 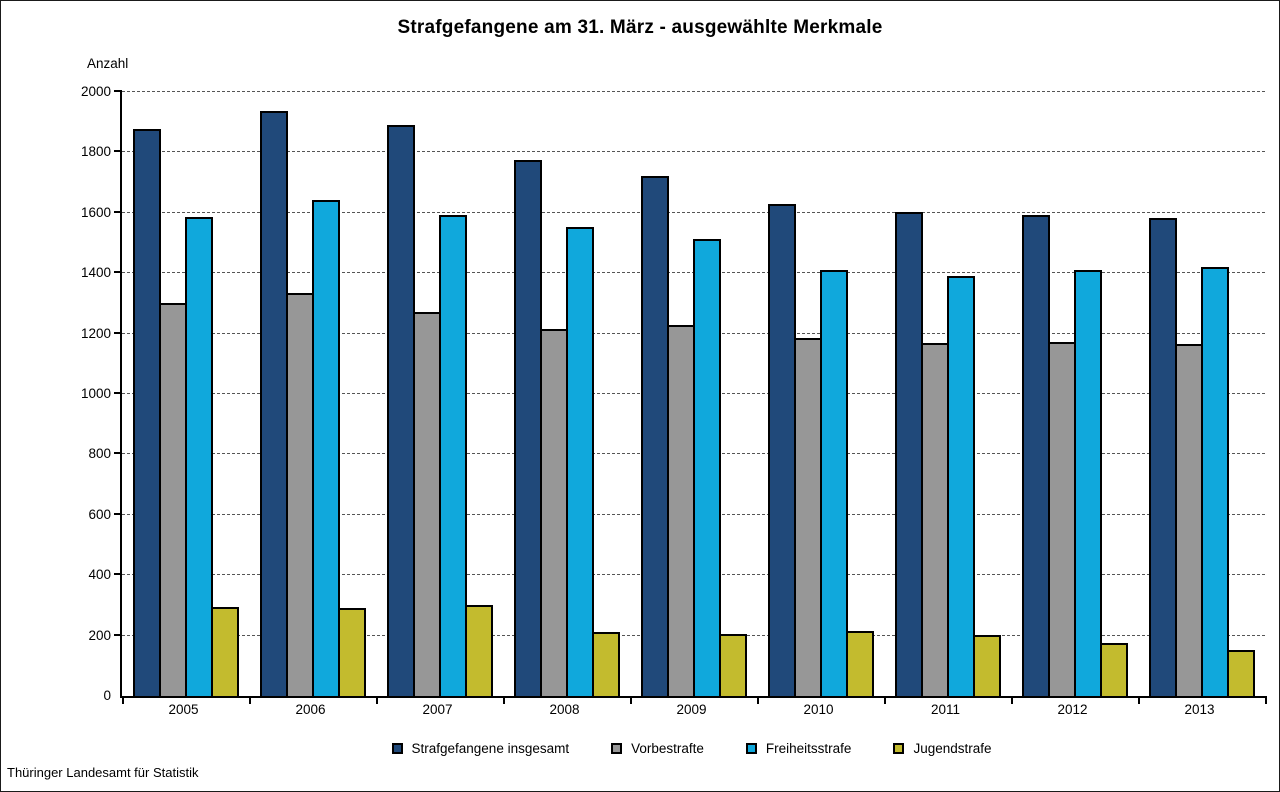 What do you see at coordinates (103, 772) in the screenshot?
I see `source-note: Thüringer Landesamt für Statistik` at bounding box center [103, 772].